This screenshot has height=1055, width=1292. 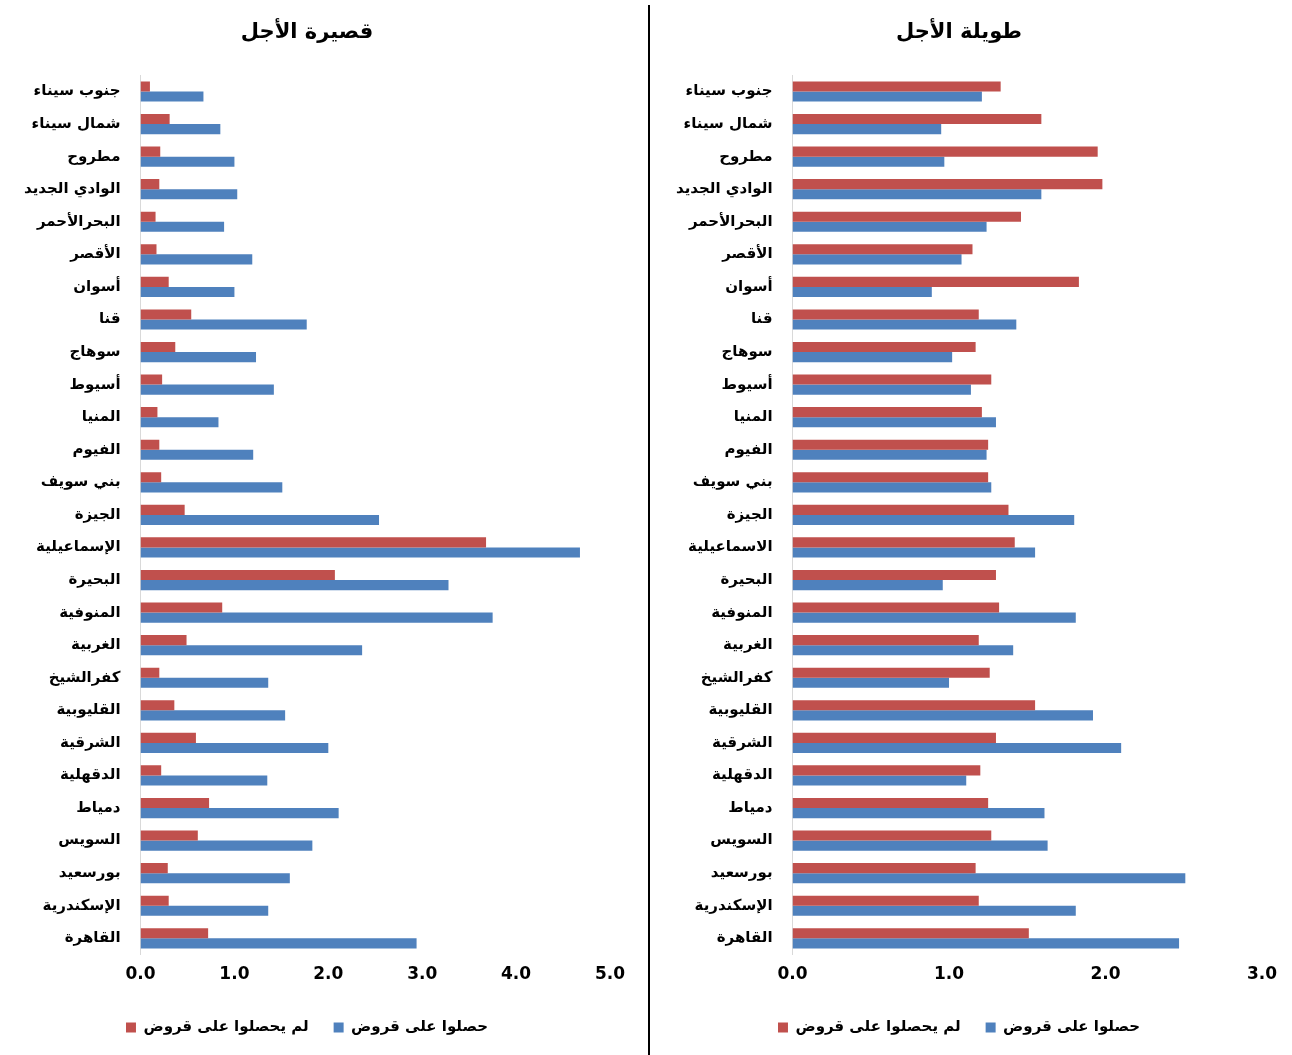 What do you see at coordinates (96, 448) in the screenshot?
I see `y-tick-label: الفيوم` at bounding box center [96, 448].